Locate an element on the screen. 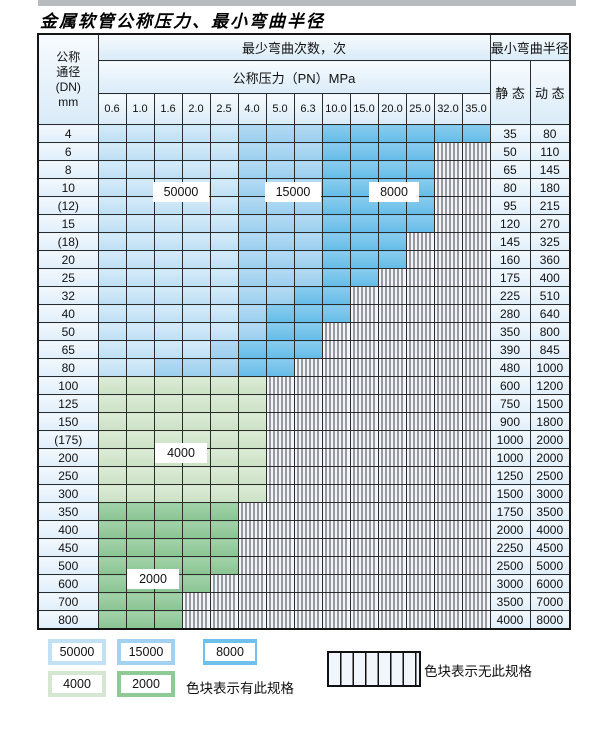 Image resolution: width=600 pixels, height=743 pixels. table-row: 350 1750 3500 is located at coordinates (304, 511).